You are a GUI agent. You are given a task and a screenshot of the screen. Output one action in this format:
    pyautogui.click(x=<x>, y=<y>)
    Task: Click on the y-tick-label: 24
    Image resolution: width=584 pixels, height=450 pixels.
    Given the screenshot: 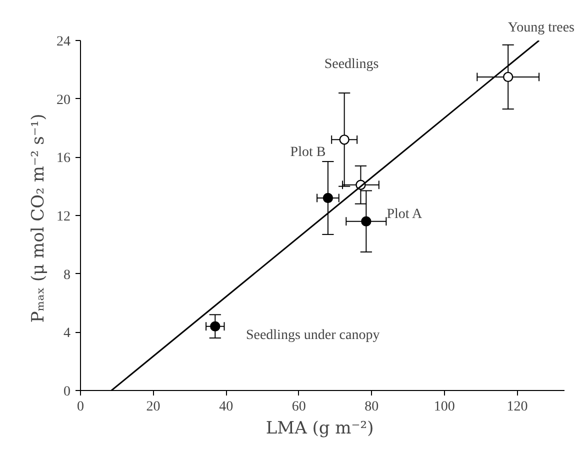 What is the action you would take?
    pyautogui.click(x=63, y=42)
    